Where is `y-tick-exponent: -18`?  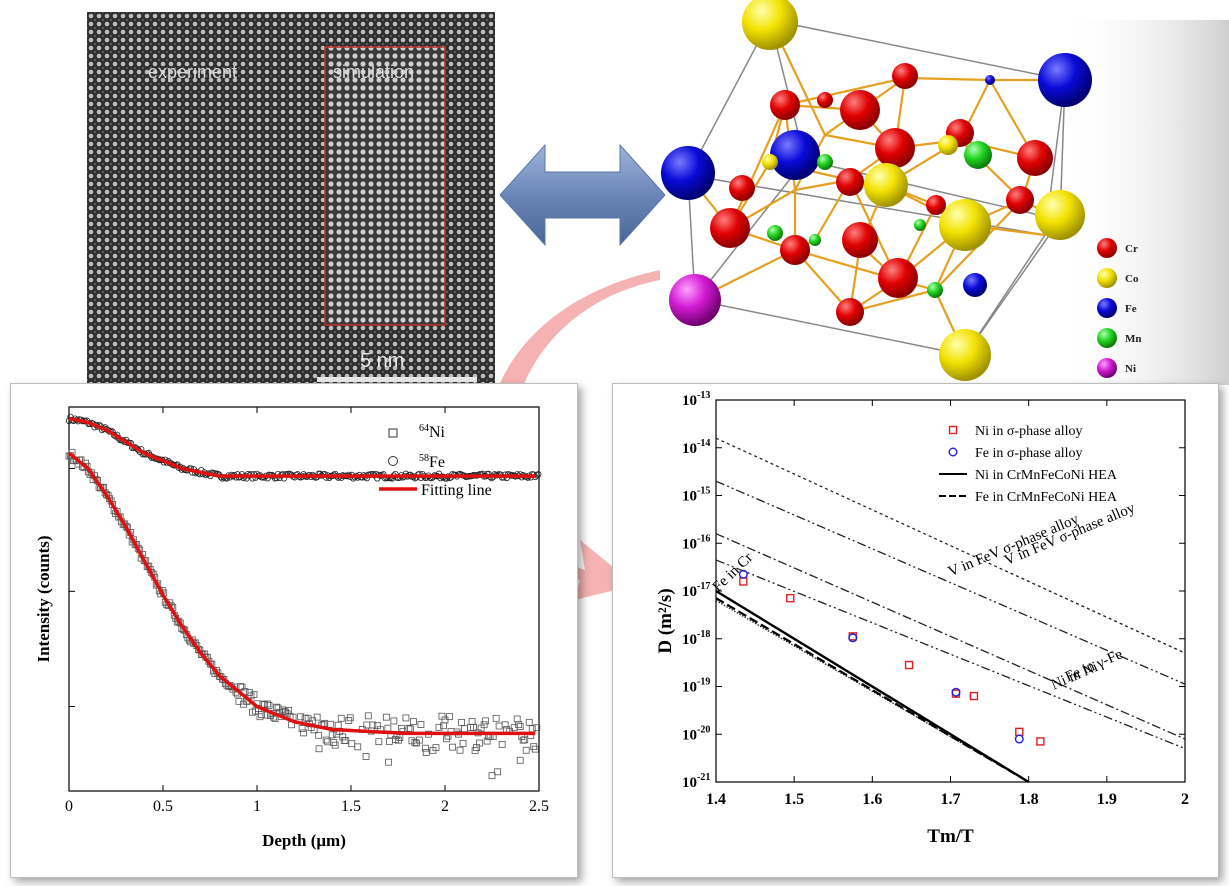
y-tick-exponent: -18 is located at coordinates (703, 634).